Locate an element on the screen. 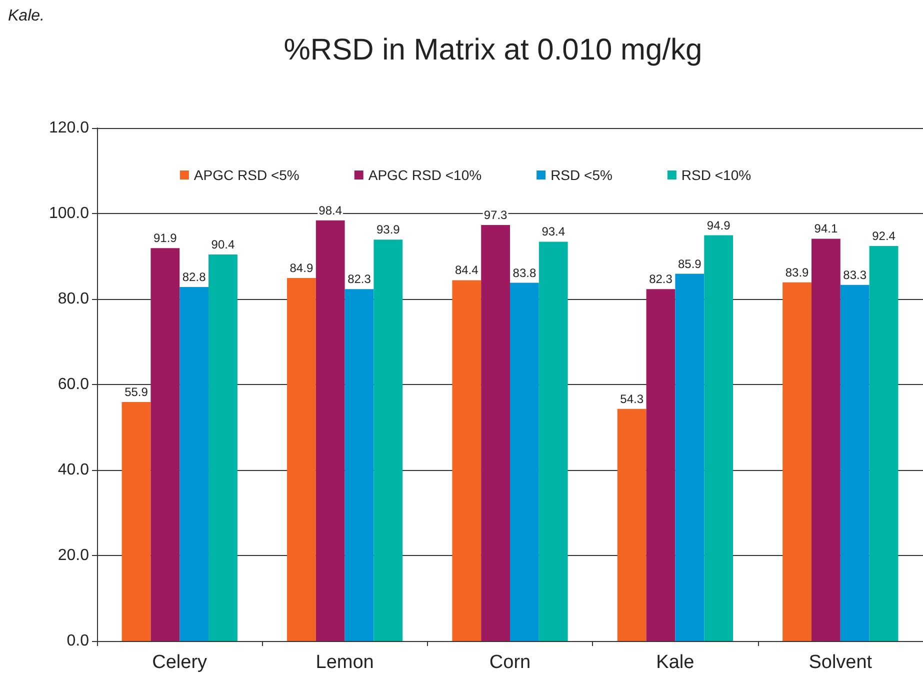 The width and height of the screenshot is (923, 679). x-tick-label: Corn is located at coordinates (510, 662).